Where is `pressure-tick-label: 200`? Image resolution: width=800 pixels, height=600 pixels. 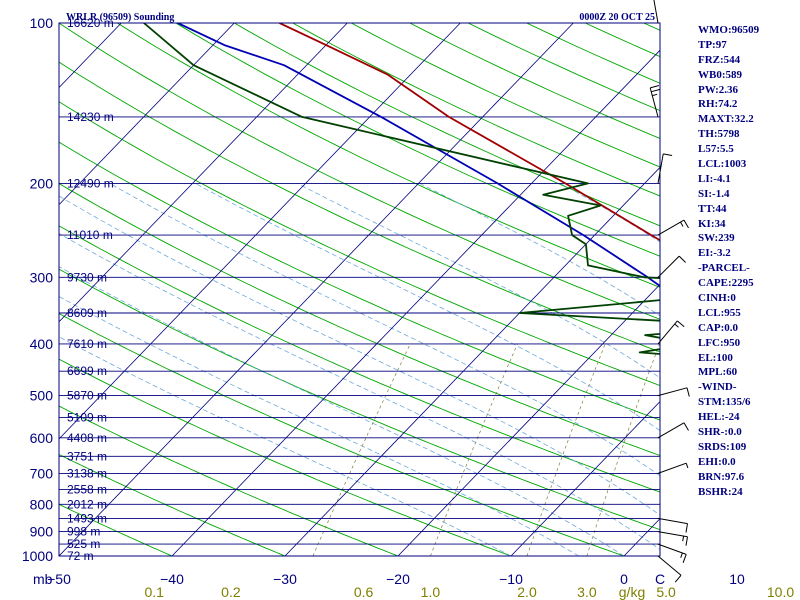 pressure-tick-label: 200 is located at coordinates (42, 183).